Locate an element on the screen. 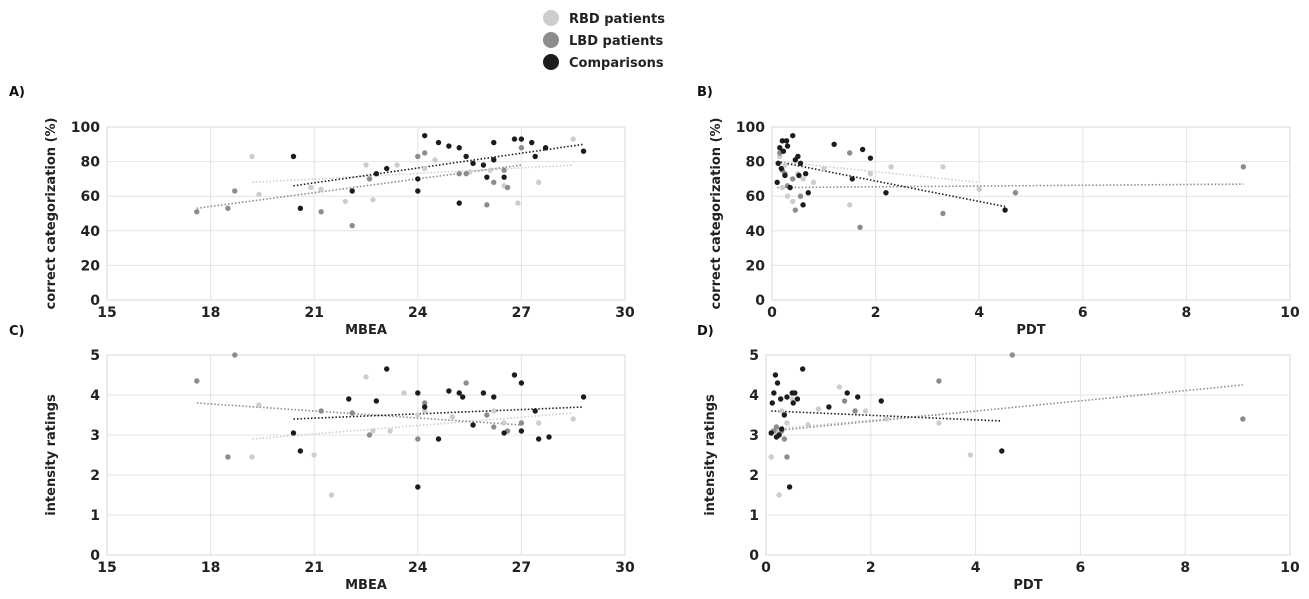 The width and height of the screenshot is (1309, 599). legend-label: LBD patients is located at coordinates (616, 41).